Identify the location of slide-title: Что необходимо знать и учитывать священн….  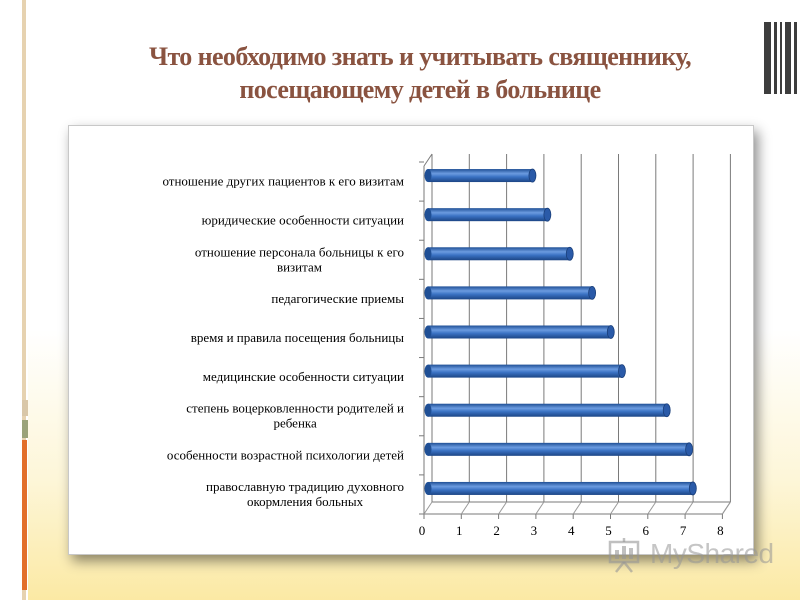
(420, 73).